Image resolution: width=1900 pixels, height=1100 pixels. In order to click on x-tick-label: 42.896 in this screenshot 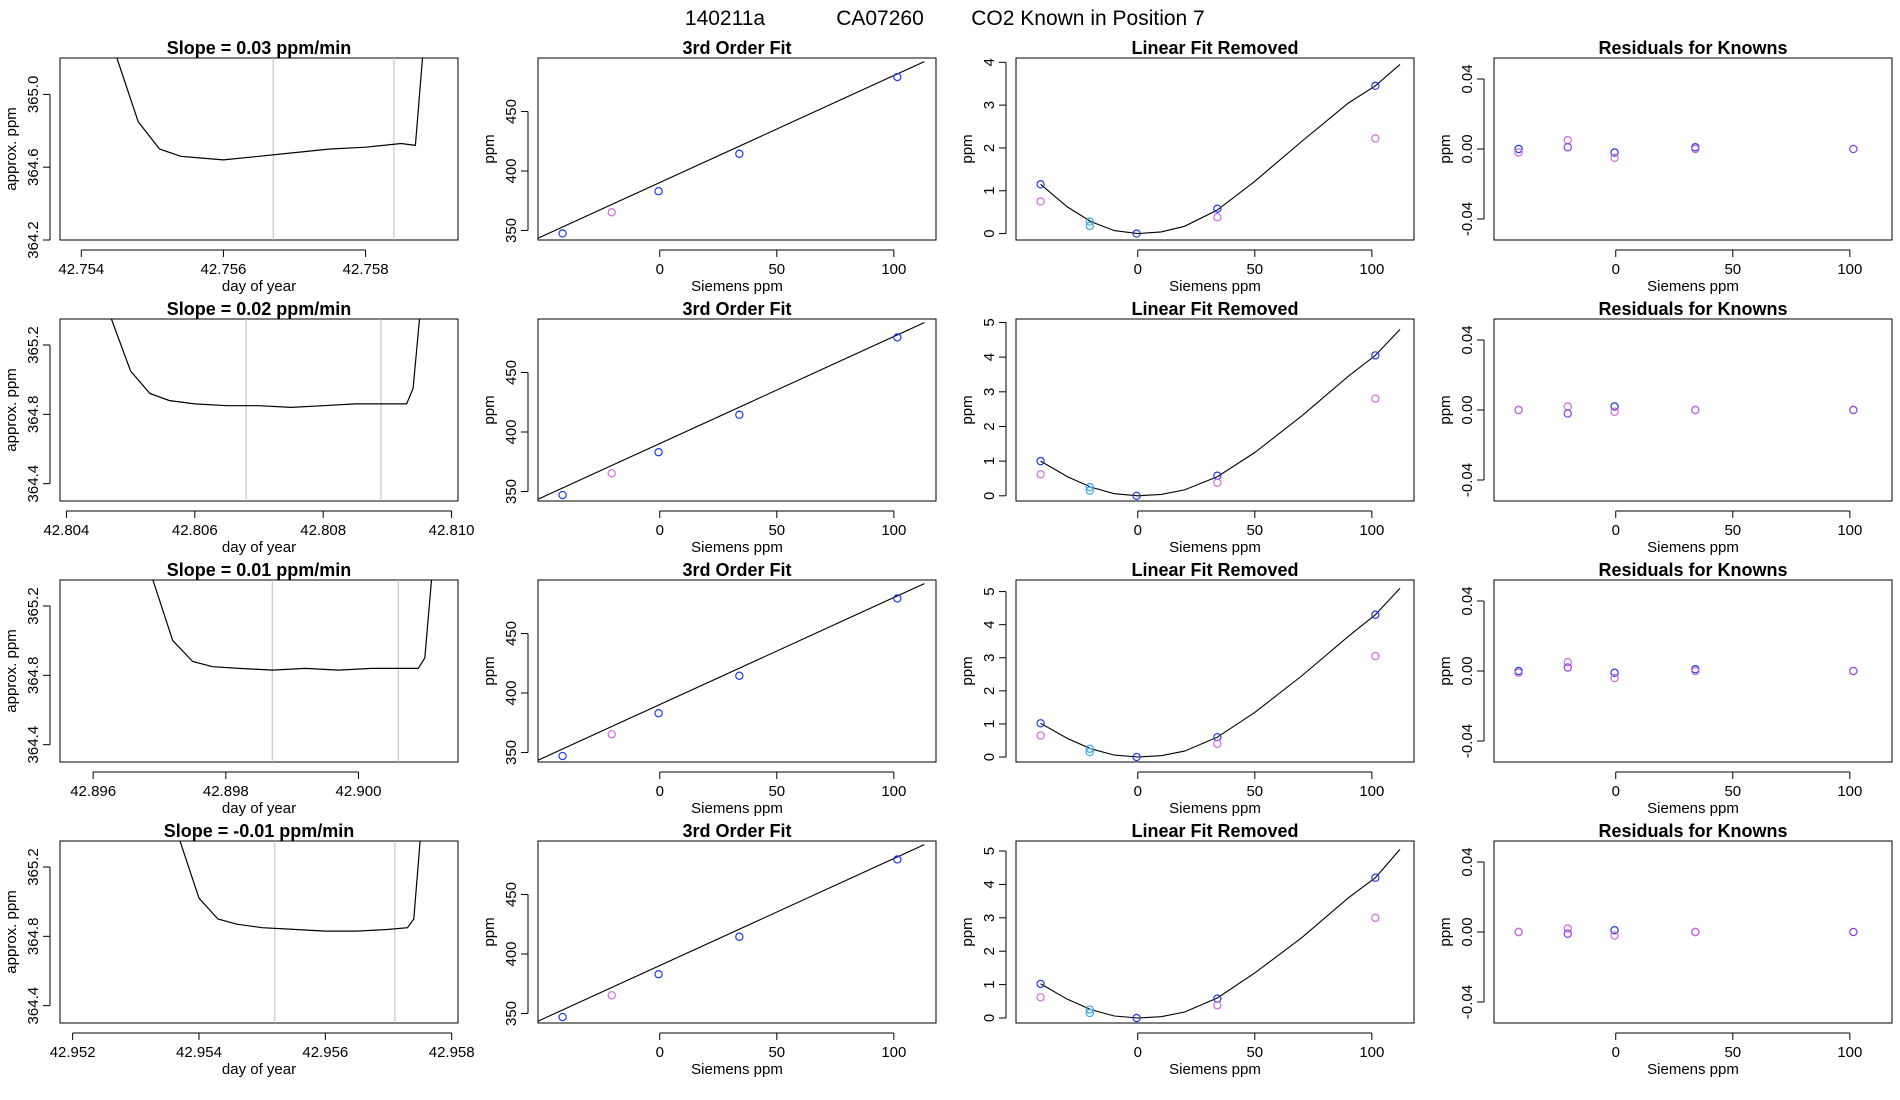, I will do `click(93, 791)`.